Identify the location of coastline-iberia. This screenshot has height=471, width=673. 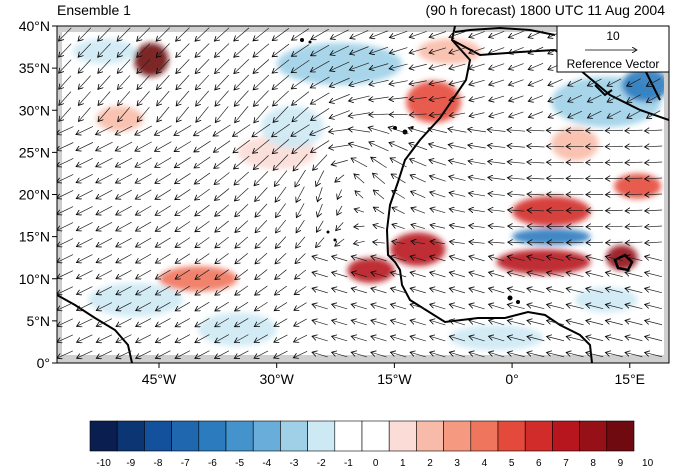
(505, 31).